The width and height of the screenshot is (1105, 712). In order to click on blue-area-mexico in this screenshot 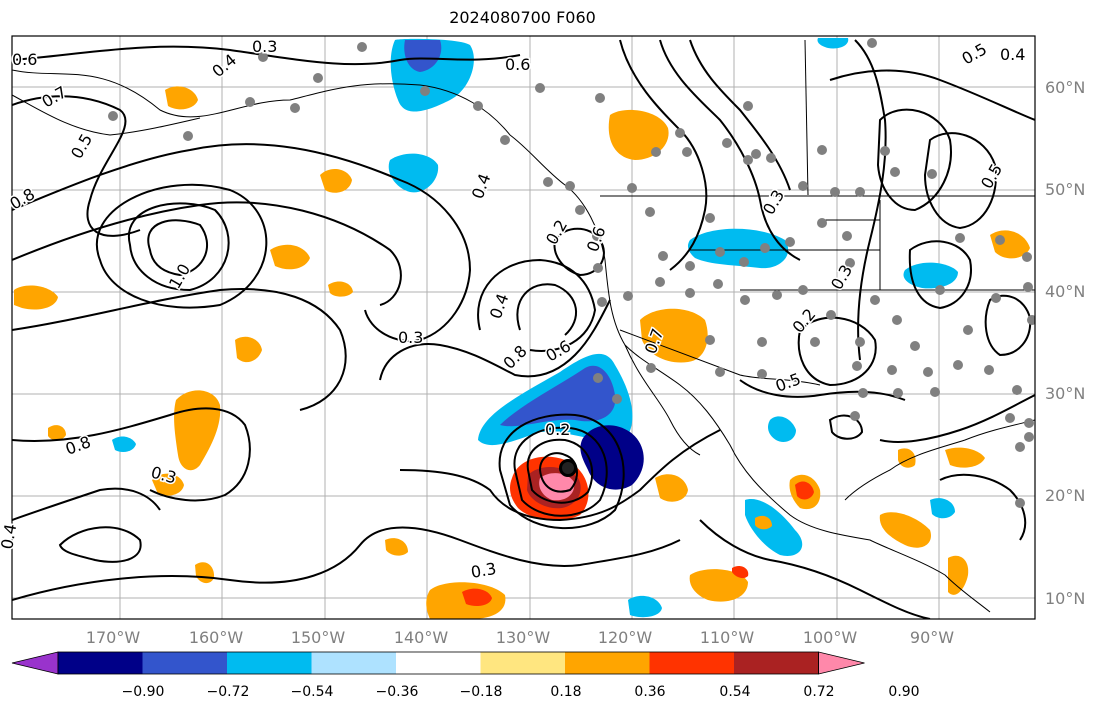, I will do `click(774, 527)`.